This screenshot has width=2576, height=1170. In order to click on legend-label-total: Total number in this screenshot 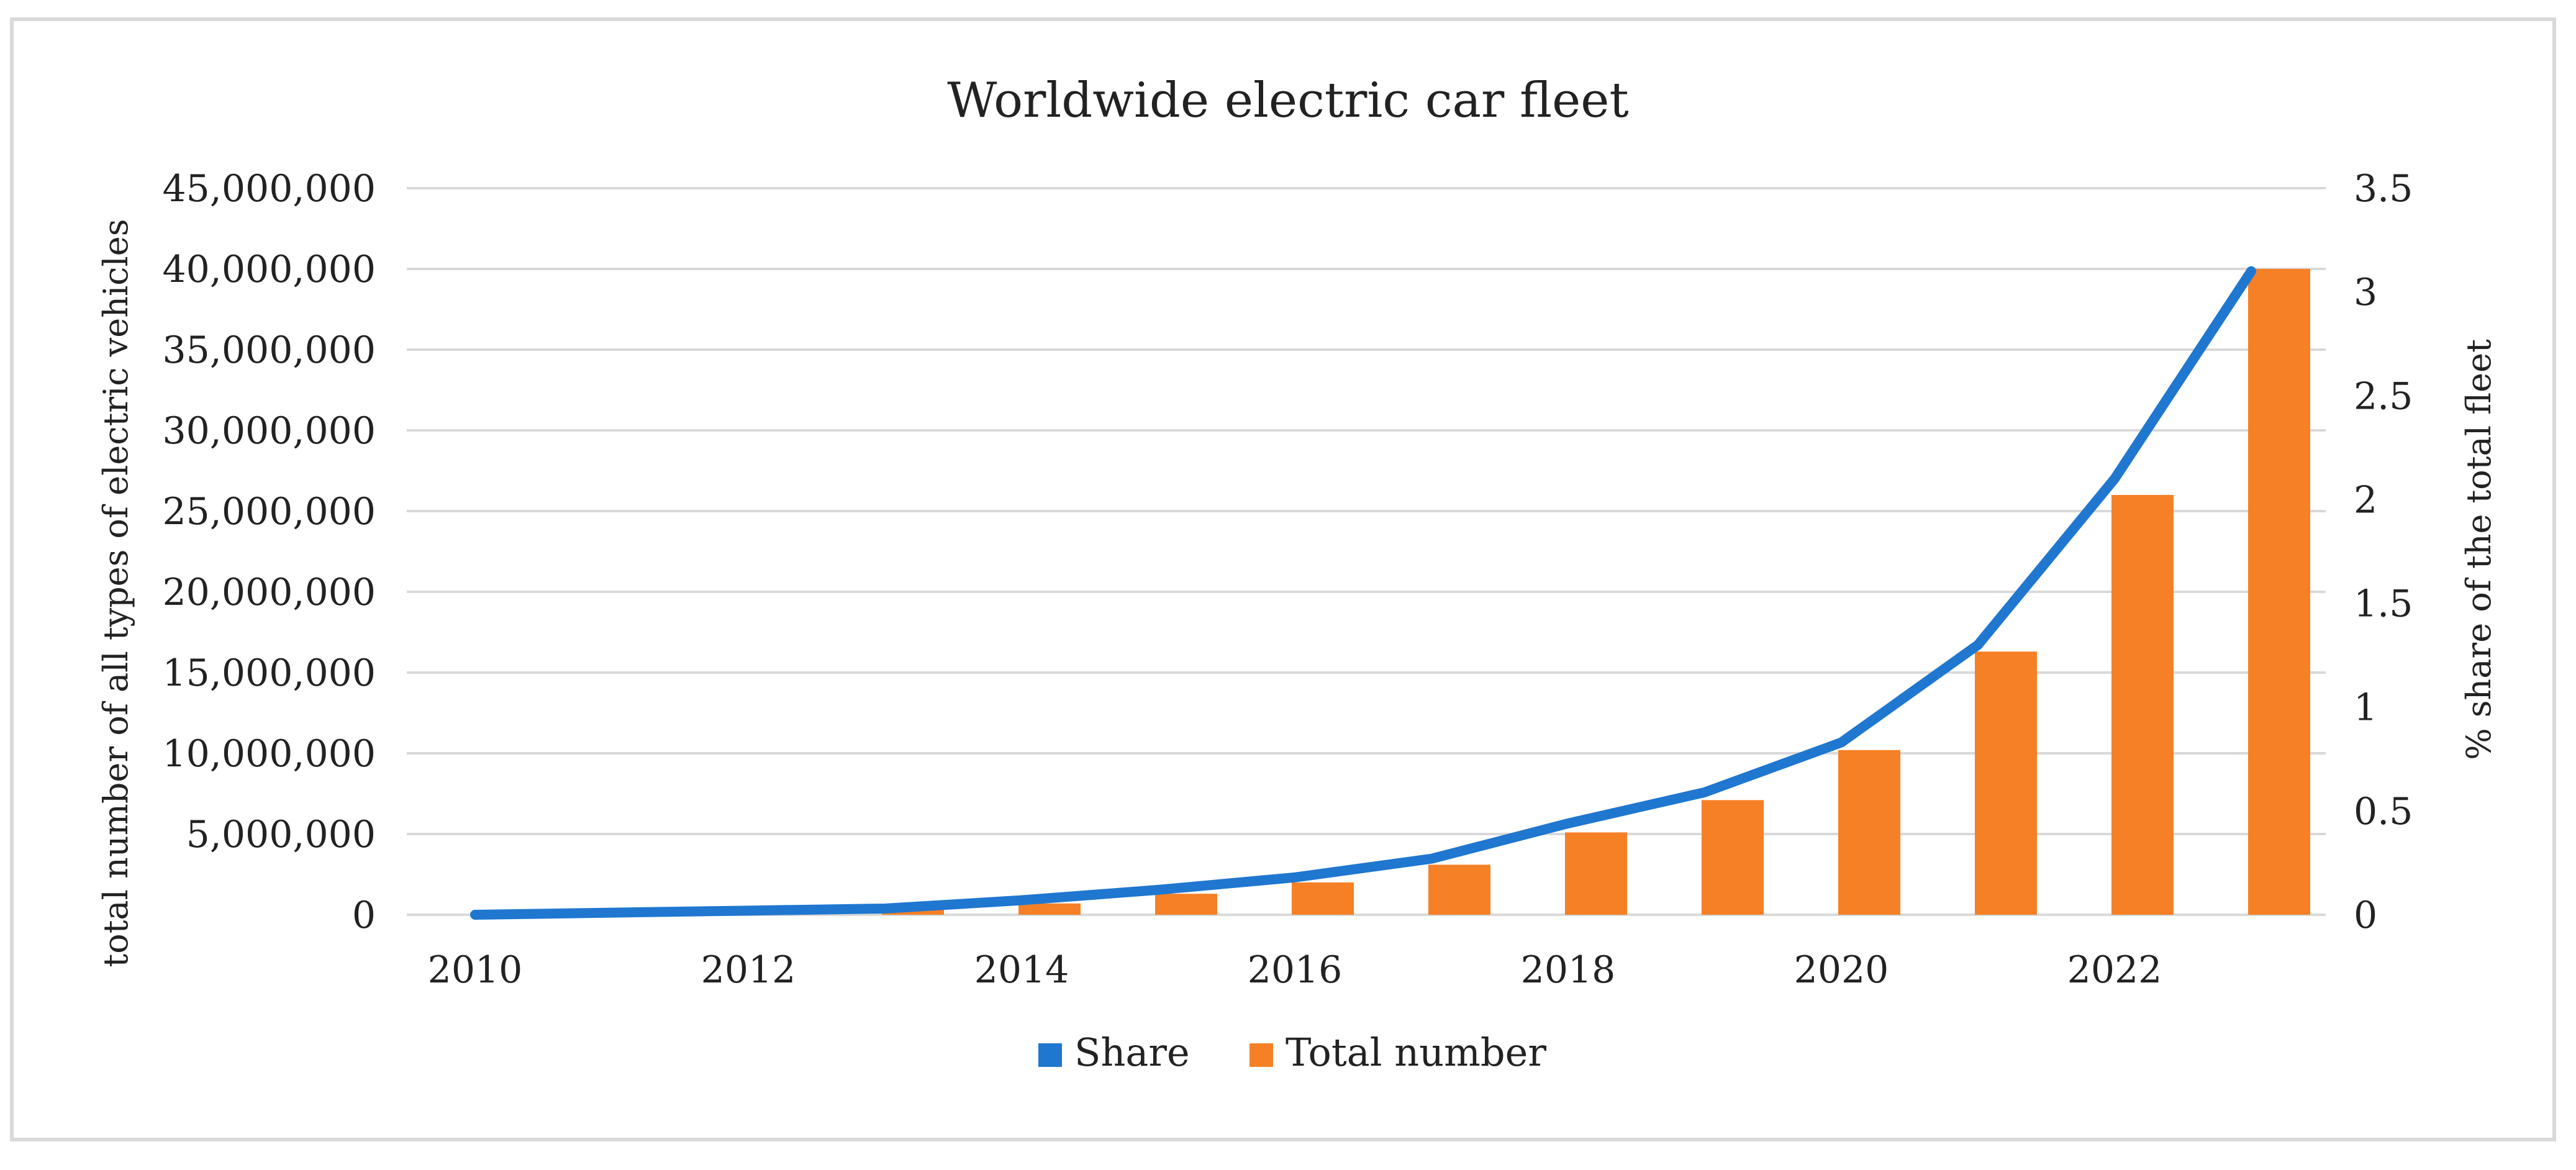, I will do `click(1416, 1052)`.